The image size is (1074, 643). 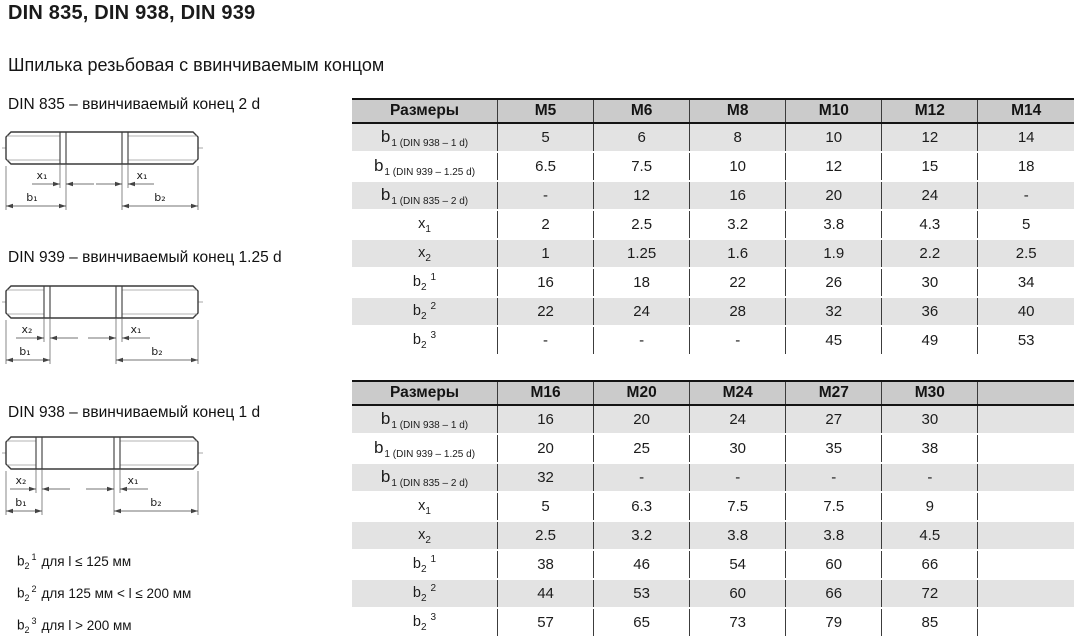 I want to click on size-column-header: M16, so click(x=545, y=393).